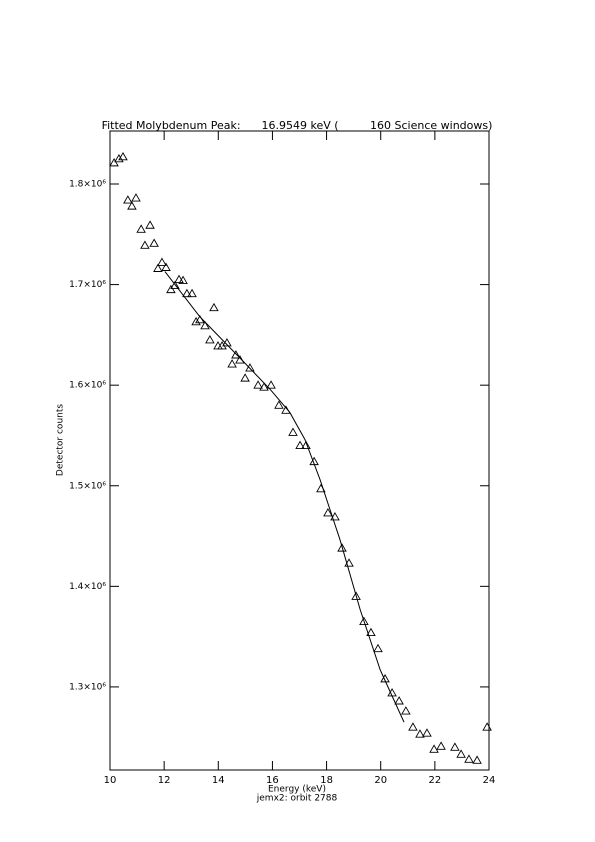 This screenshot has height=842, width=595. What do you see at coordinates (110, 780) in the screenshot?
I see `x-tick-label: 10` at bounding box center [110, 780].